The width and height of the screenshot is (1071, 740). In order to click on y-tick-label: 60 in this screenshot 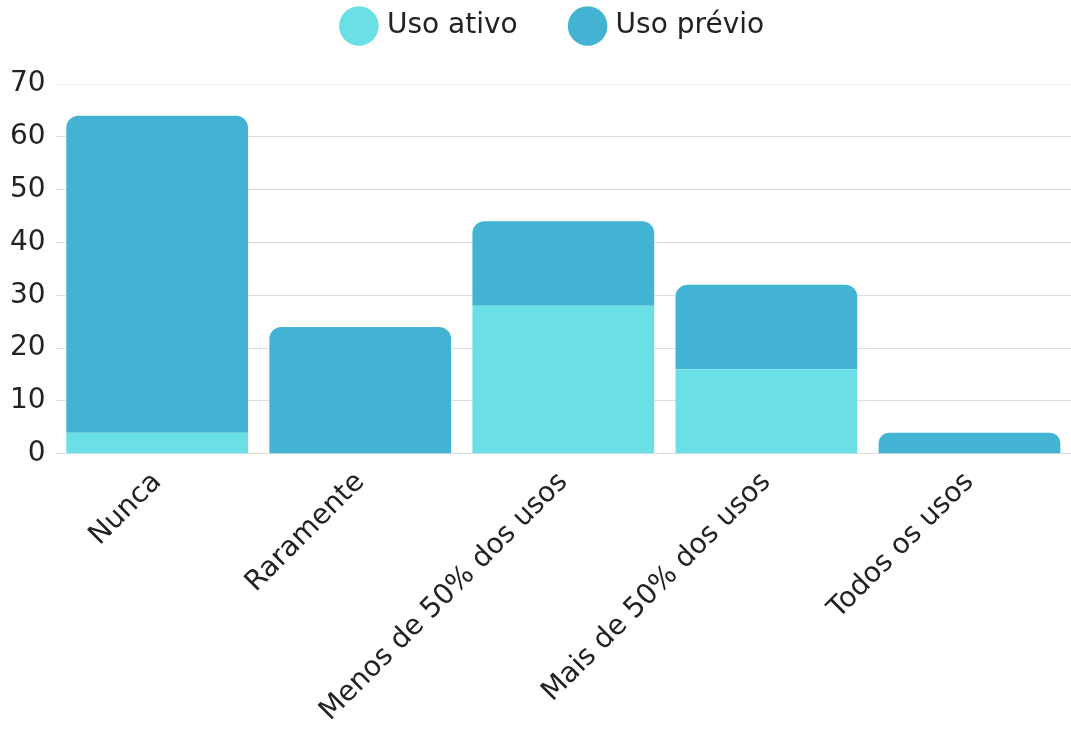, I will do `click(27, 135)`.